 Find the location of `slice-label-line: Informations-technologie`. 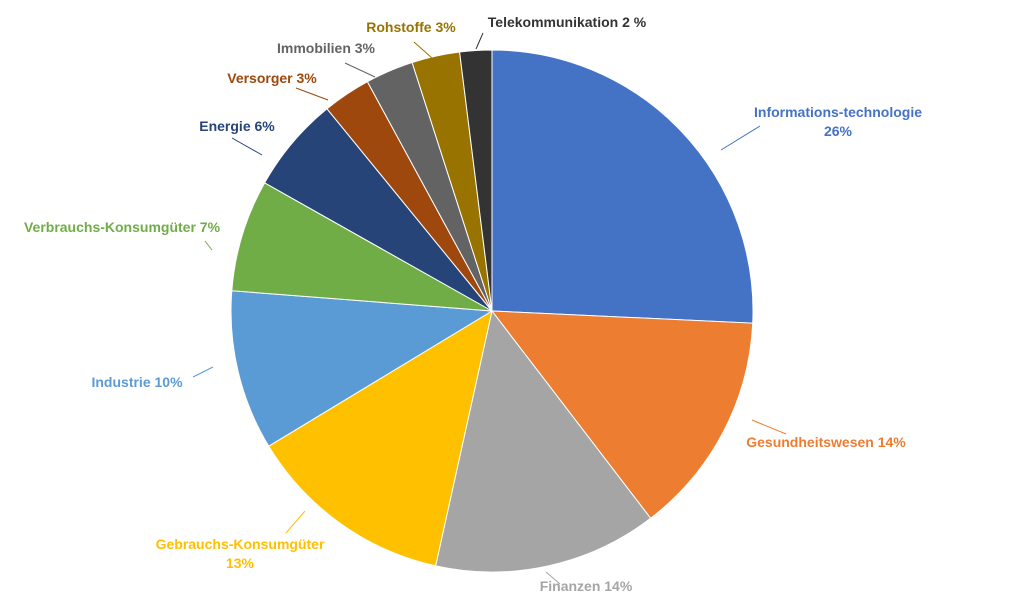

slice-label-line: Informations-technologie is located at coordinates (838, 112).